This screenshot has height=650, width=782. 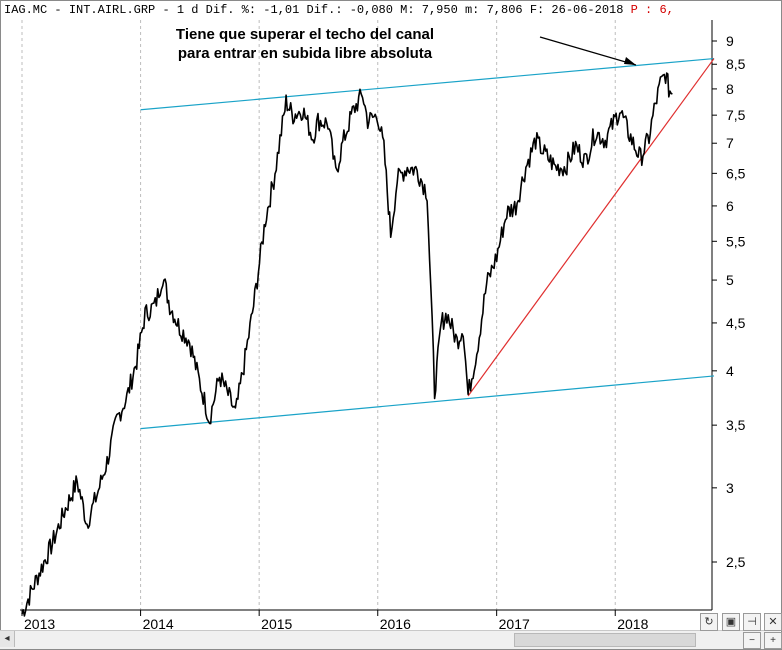 I want to click on y-tick-label: 8, so click(x=730, y=89).